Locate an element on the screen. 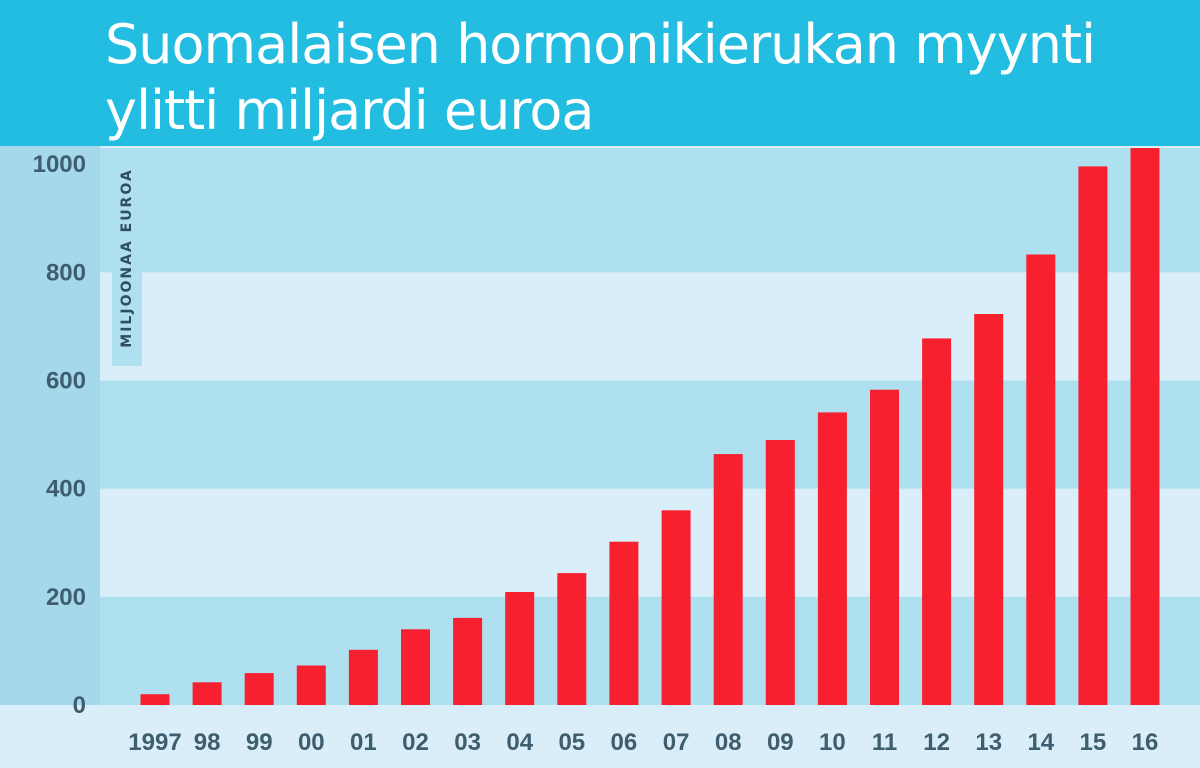 Image resolution: width=1200 pixels, height=768 pixels. chart-title-line-1: Suomalaisen hormonikierukan myynti is located at coordinates (600, 44).